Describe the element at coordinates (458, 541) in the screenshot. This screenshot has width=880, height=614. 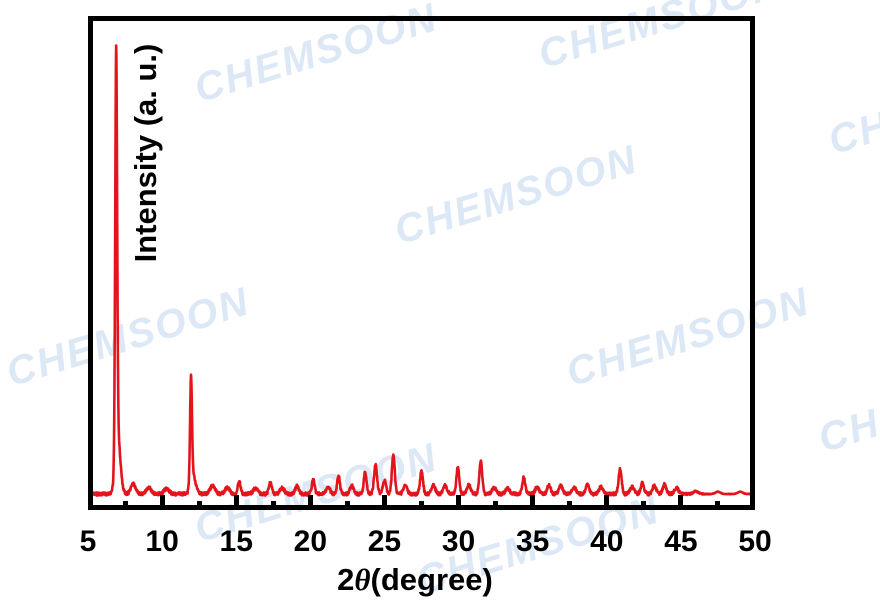
I see `x-tick-label: 30` at that location.